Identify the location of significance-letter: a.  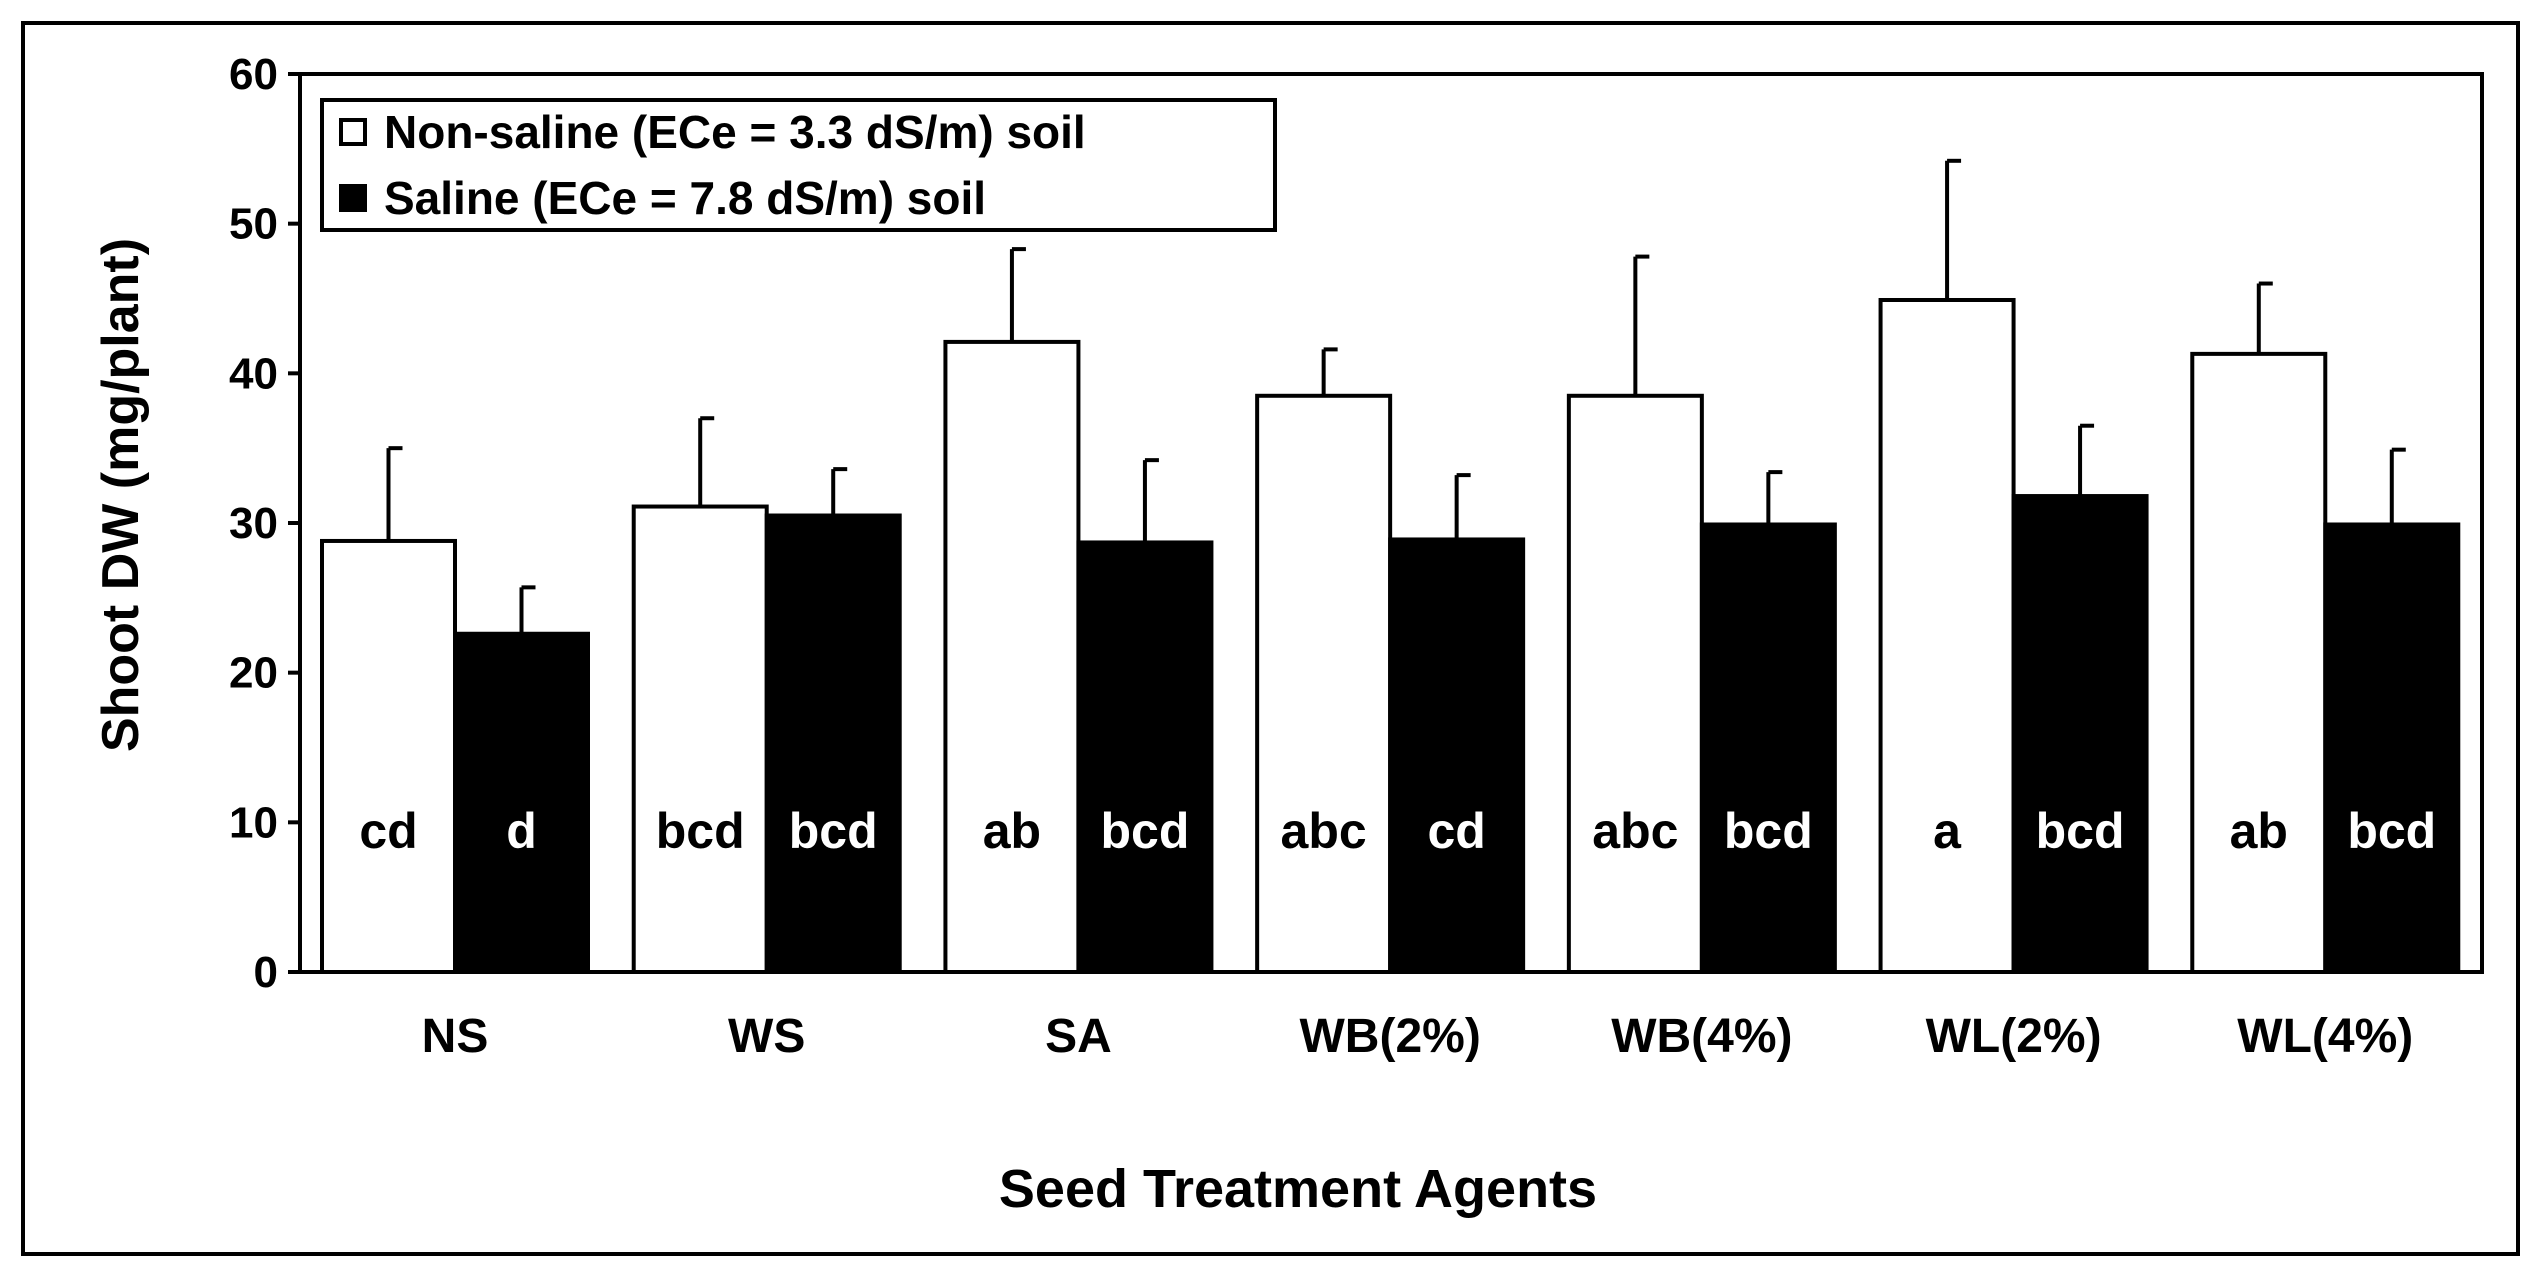
(1947, 831).